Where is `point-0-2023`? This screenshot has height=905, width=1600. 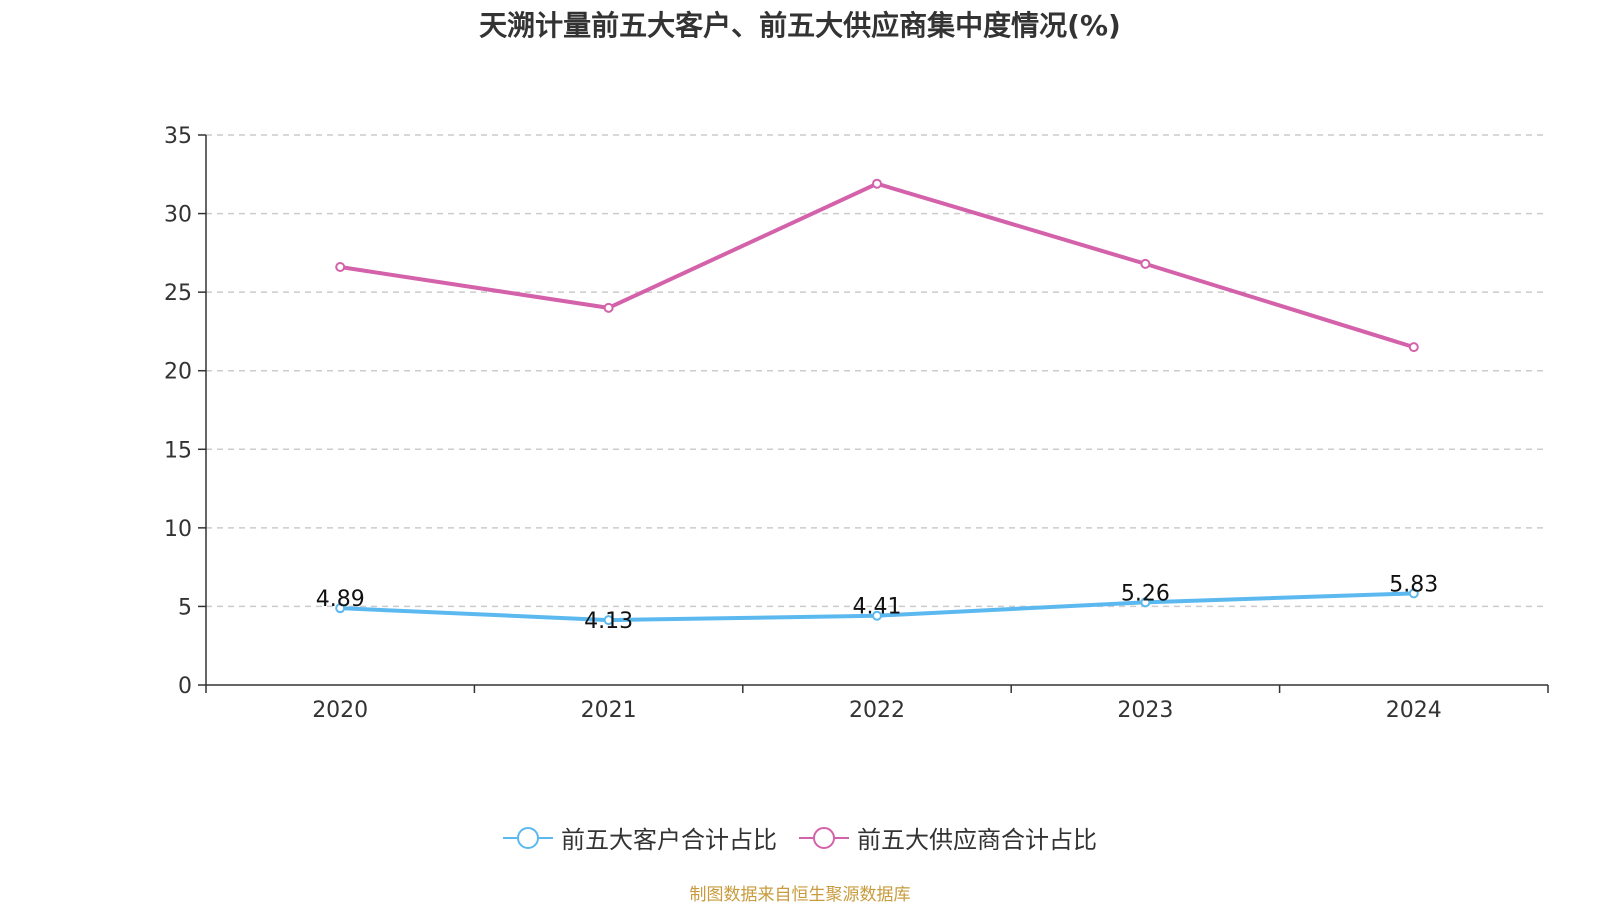
point-0-2023 is located at coordinates (1145, 602).